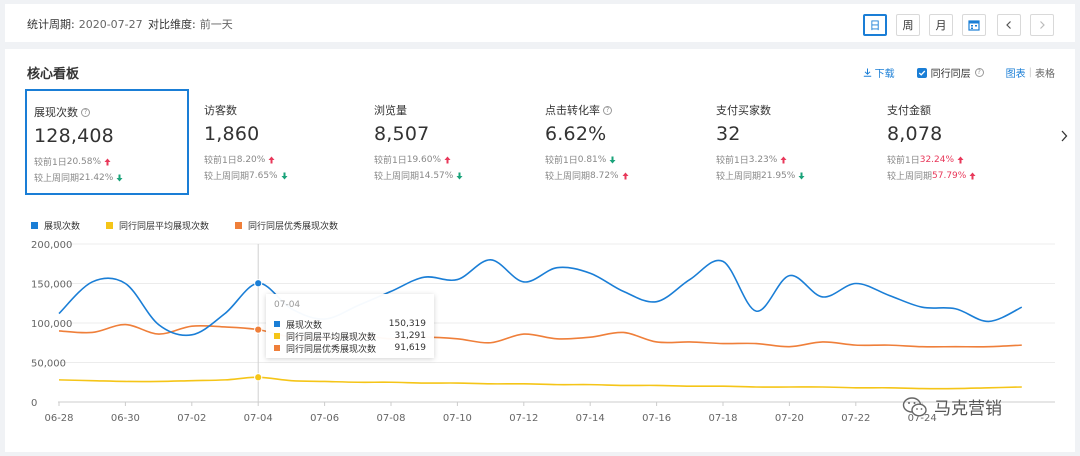 This screenshot has height=456, width=1080. Describe the element at coordinates (331, 349) in the screenshot. I see `tooltip-series-name: 同行同层优秀展现次数` at that location.